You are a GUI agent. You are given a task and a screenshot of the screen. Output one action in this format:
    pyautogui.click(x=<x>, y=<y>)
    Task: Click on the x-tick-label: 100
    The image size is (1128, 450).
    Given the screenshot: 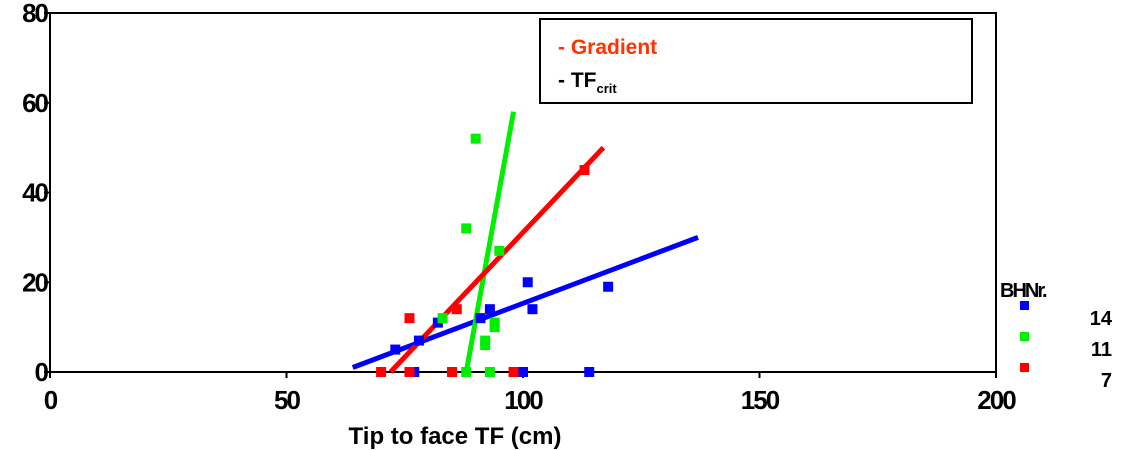 What is the action you would take?
    pyautogui.click(x=523, y=400)
    